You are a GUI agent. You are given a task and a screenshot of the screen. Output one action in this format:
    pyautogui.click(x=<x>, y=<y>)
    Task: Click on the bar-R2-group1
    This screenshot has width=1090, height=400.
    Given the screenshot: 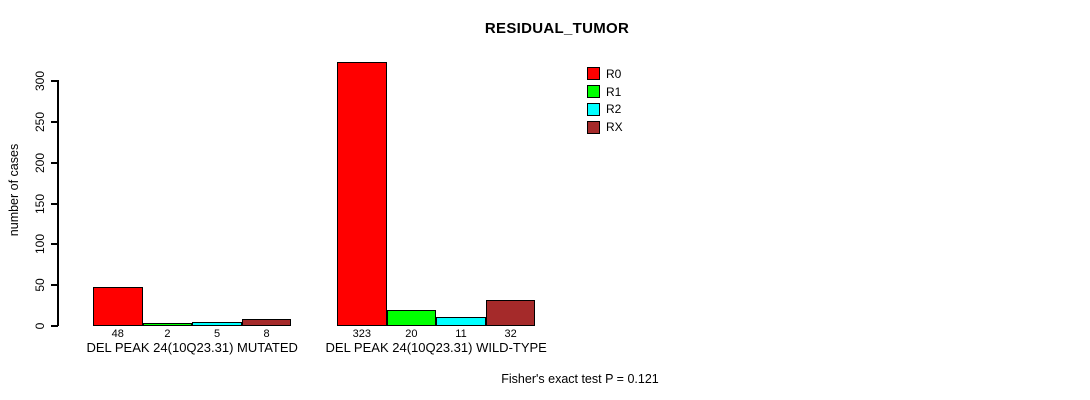 What is the action you would take?
    pyautogui.click(x=217, y=323)
    